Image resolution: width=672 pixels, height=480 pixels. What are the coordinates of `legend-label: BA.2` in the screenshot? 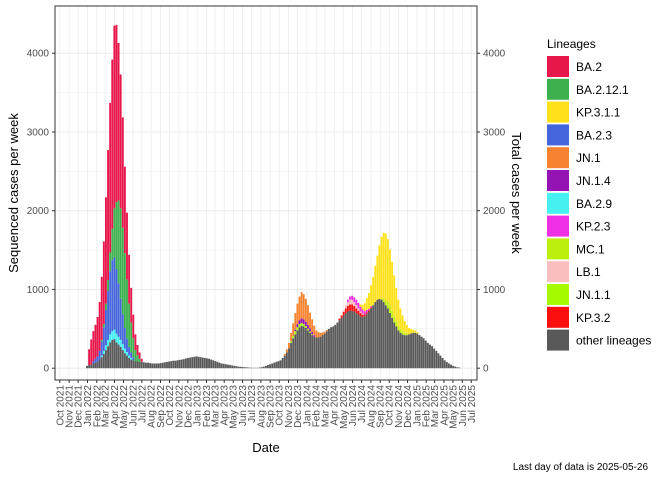 It's located at (589, 67).